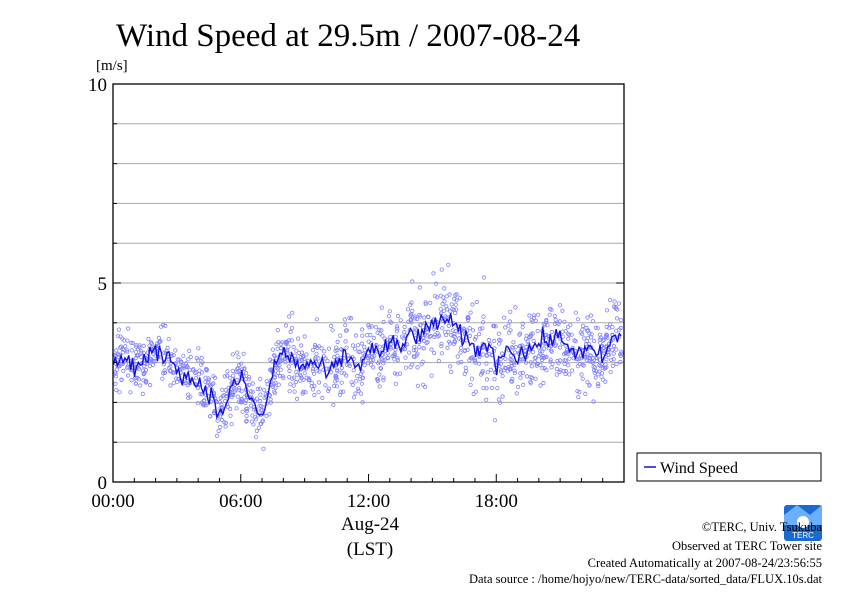 Image resolution: width=842 pixels, height=595 pixels. I want to click on x-tick-label: 12:00, so click(368, 501).